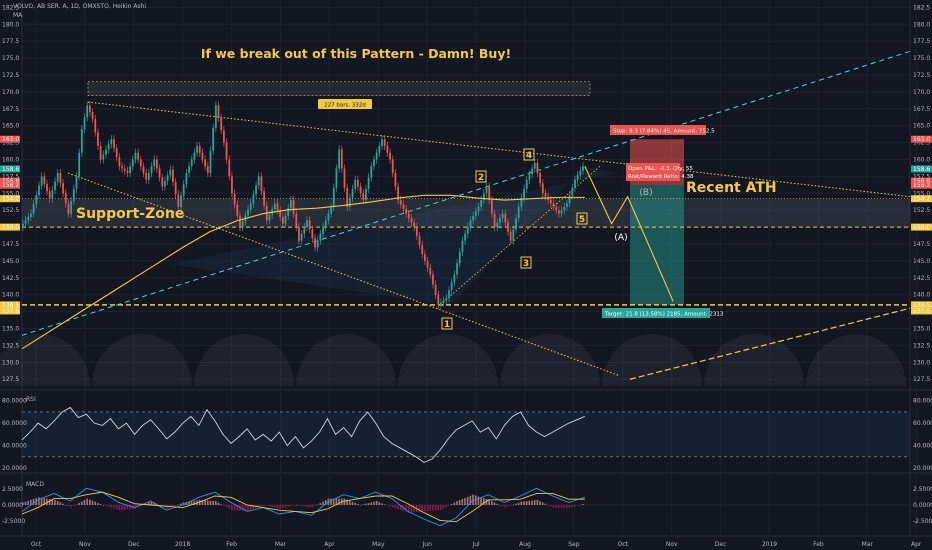 This screenshot has height=550, width=932. Describe the element at coordinates (921, 379) in the screenshot. I see `price-tick-right: 127.5` at that location.